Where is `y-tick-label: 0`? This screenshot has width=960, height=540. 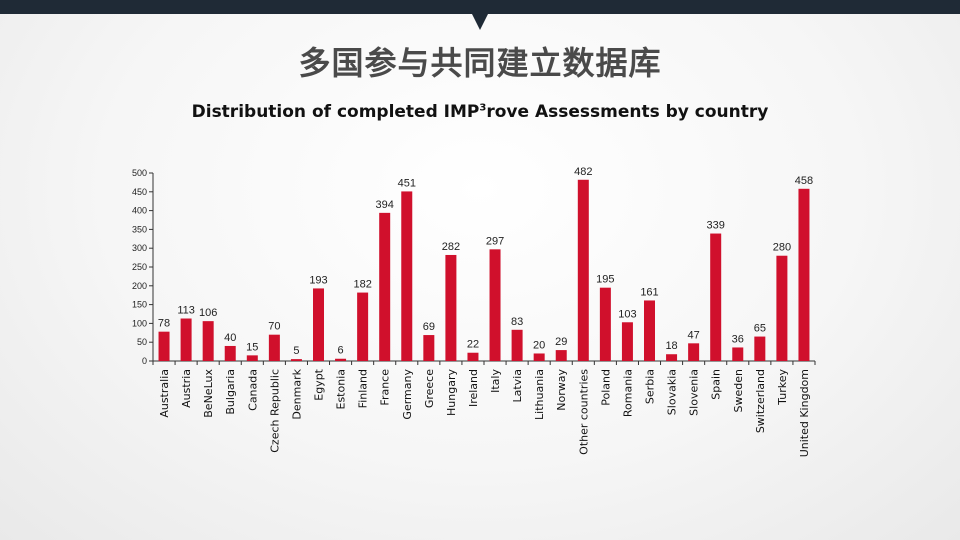
y-tick-label: 0 is located at coordinates (144, 361).